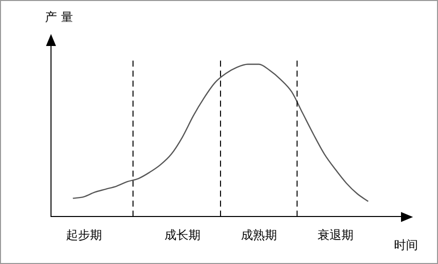 The height and width of the screenshot is (264, 438). Describe the element at coordinates (84, 235) in the screenshot. I see `x-tick-label: 起步期` at that location.